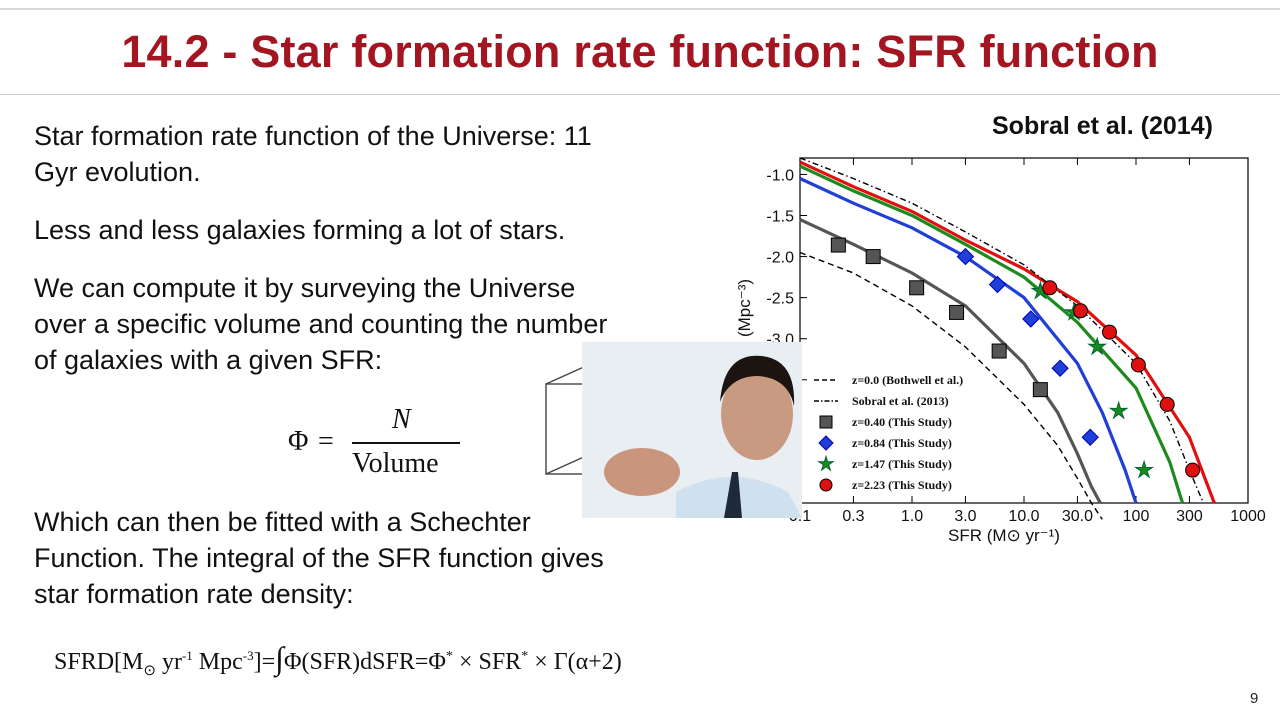  What do you see at coordinates (902, 485) in the screenshot?
I see `legend-label: z=2.23 (This Study)` at bounding box center [902, 485].